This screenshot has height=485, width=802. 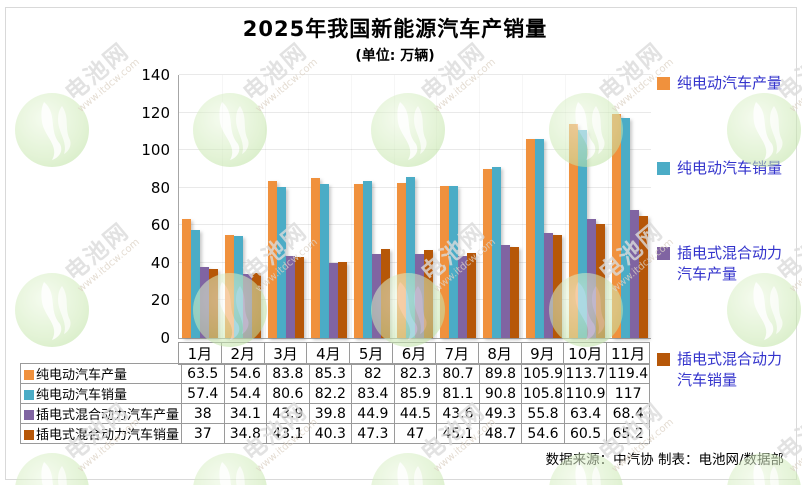 What do you see at coordinates (155, 112) in the screenshot?
I see `y-axis-label: 120` at bounding box center [155, 112].